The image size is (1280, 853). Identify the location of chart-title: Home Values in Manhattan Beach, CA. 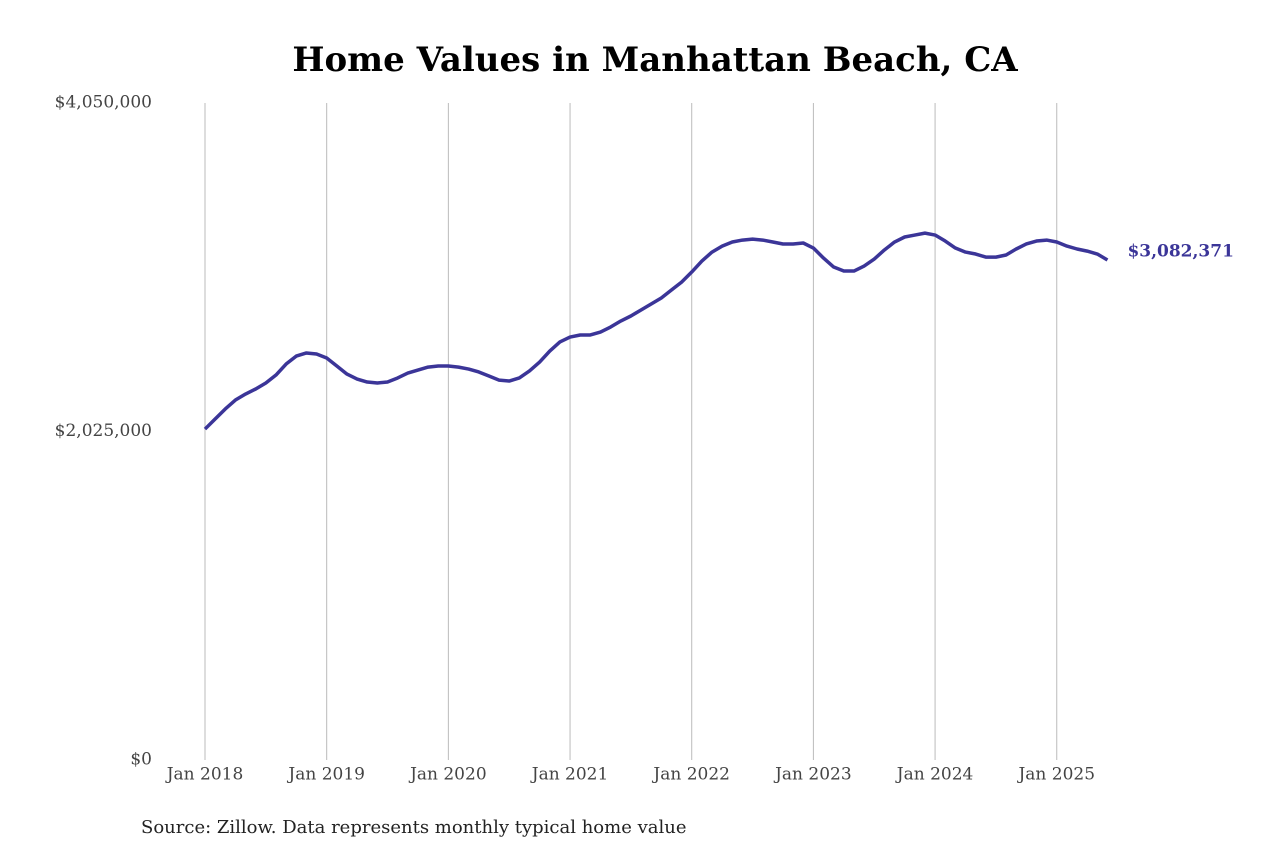
(655, 60).